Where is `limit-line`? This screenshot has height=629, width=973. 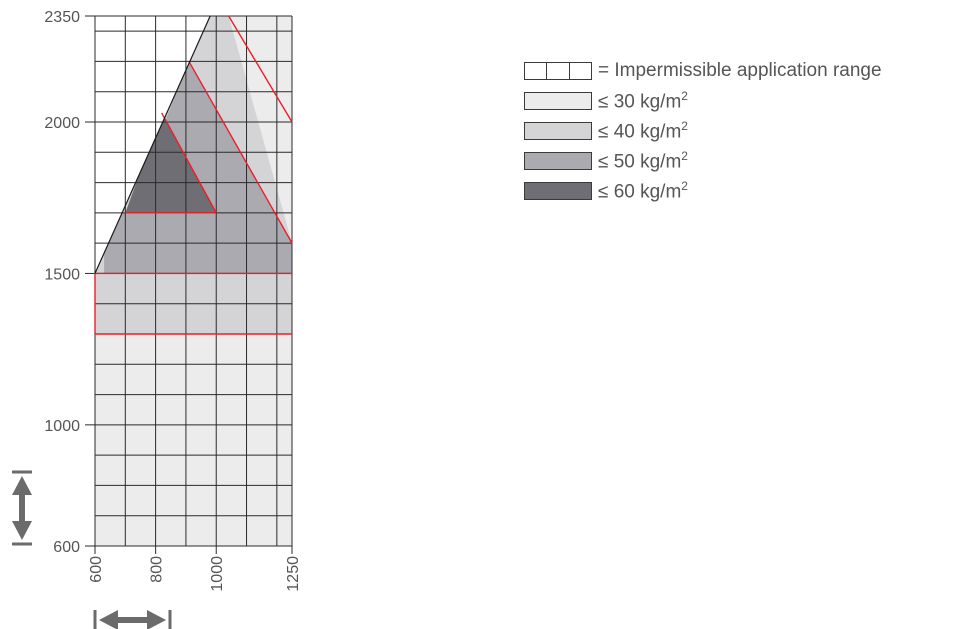 limit-line is located at coordinates (152, 144).